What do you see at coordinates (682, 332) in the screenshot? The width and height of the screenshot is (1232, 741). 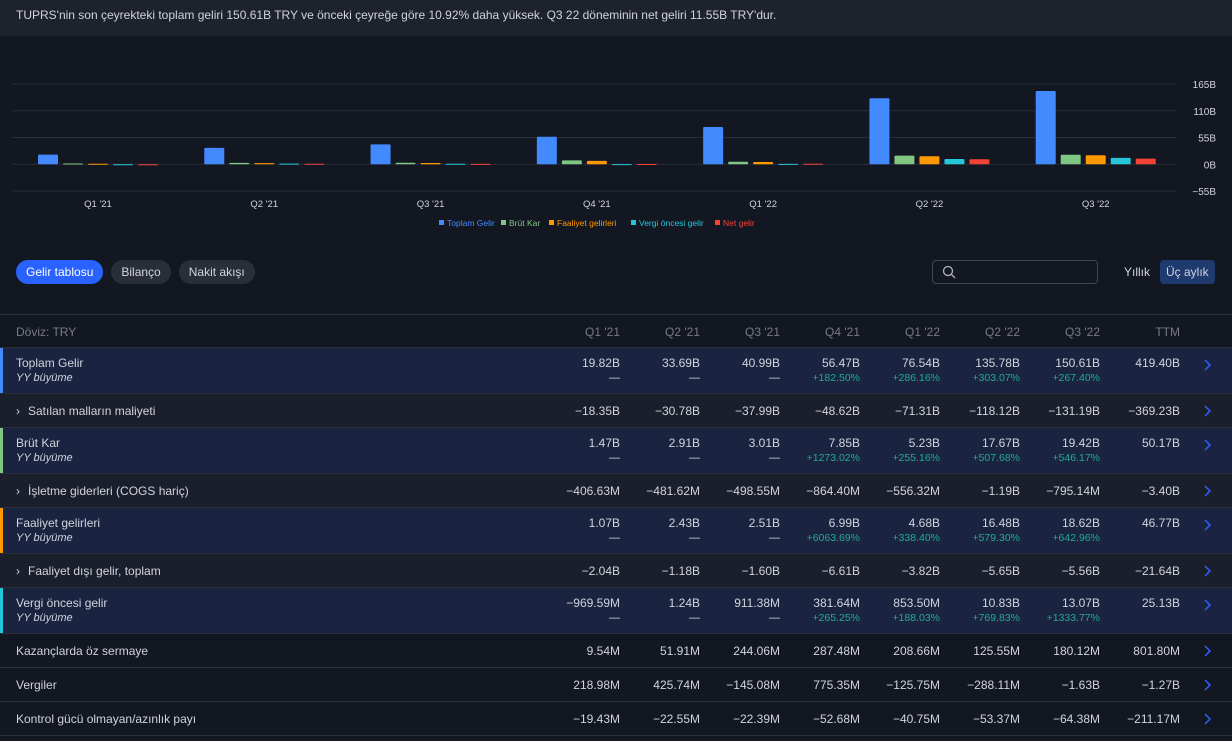 I see `column-header: Q2 '21` at bounding box center [682, 332].